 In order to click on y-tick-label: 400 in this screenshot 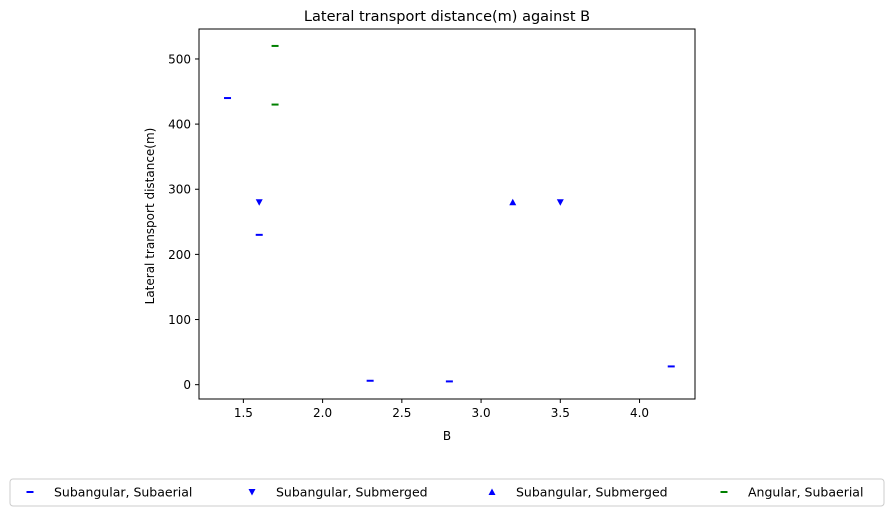, I will do `click(179, 125)`.